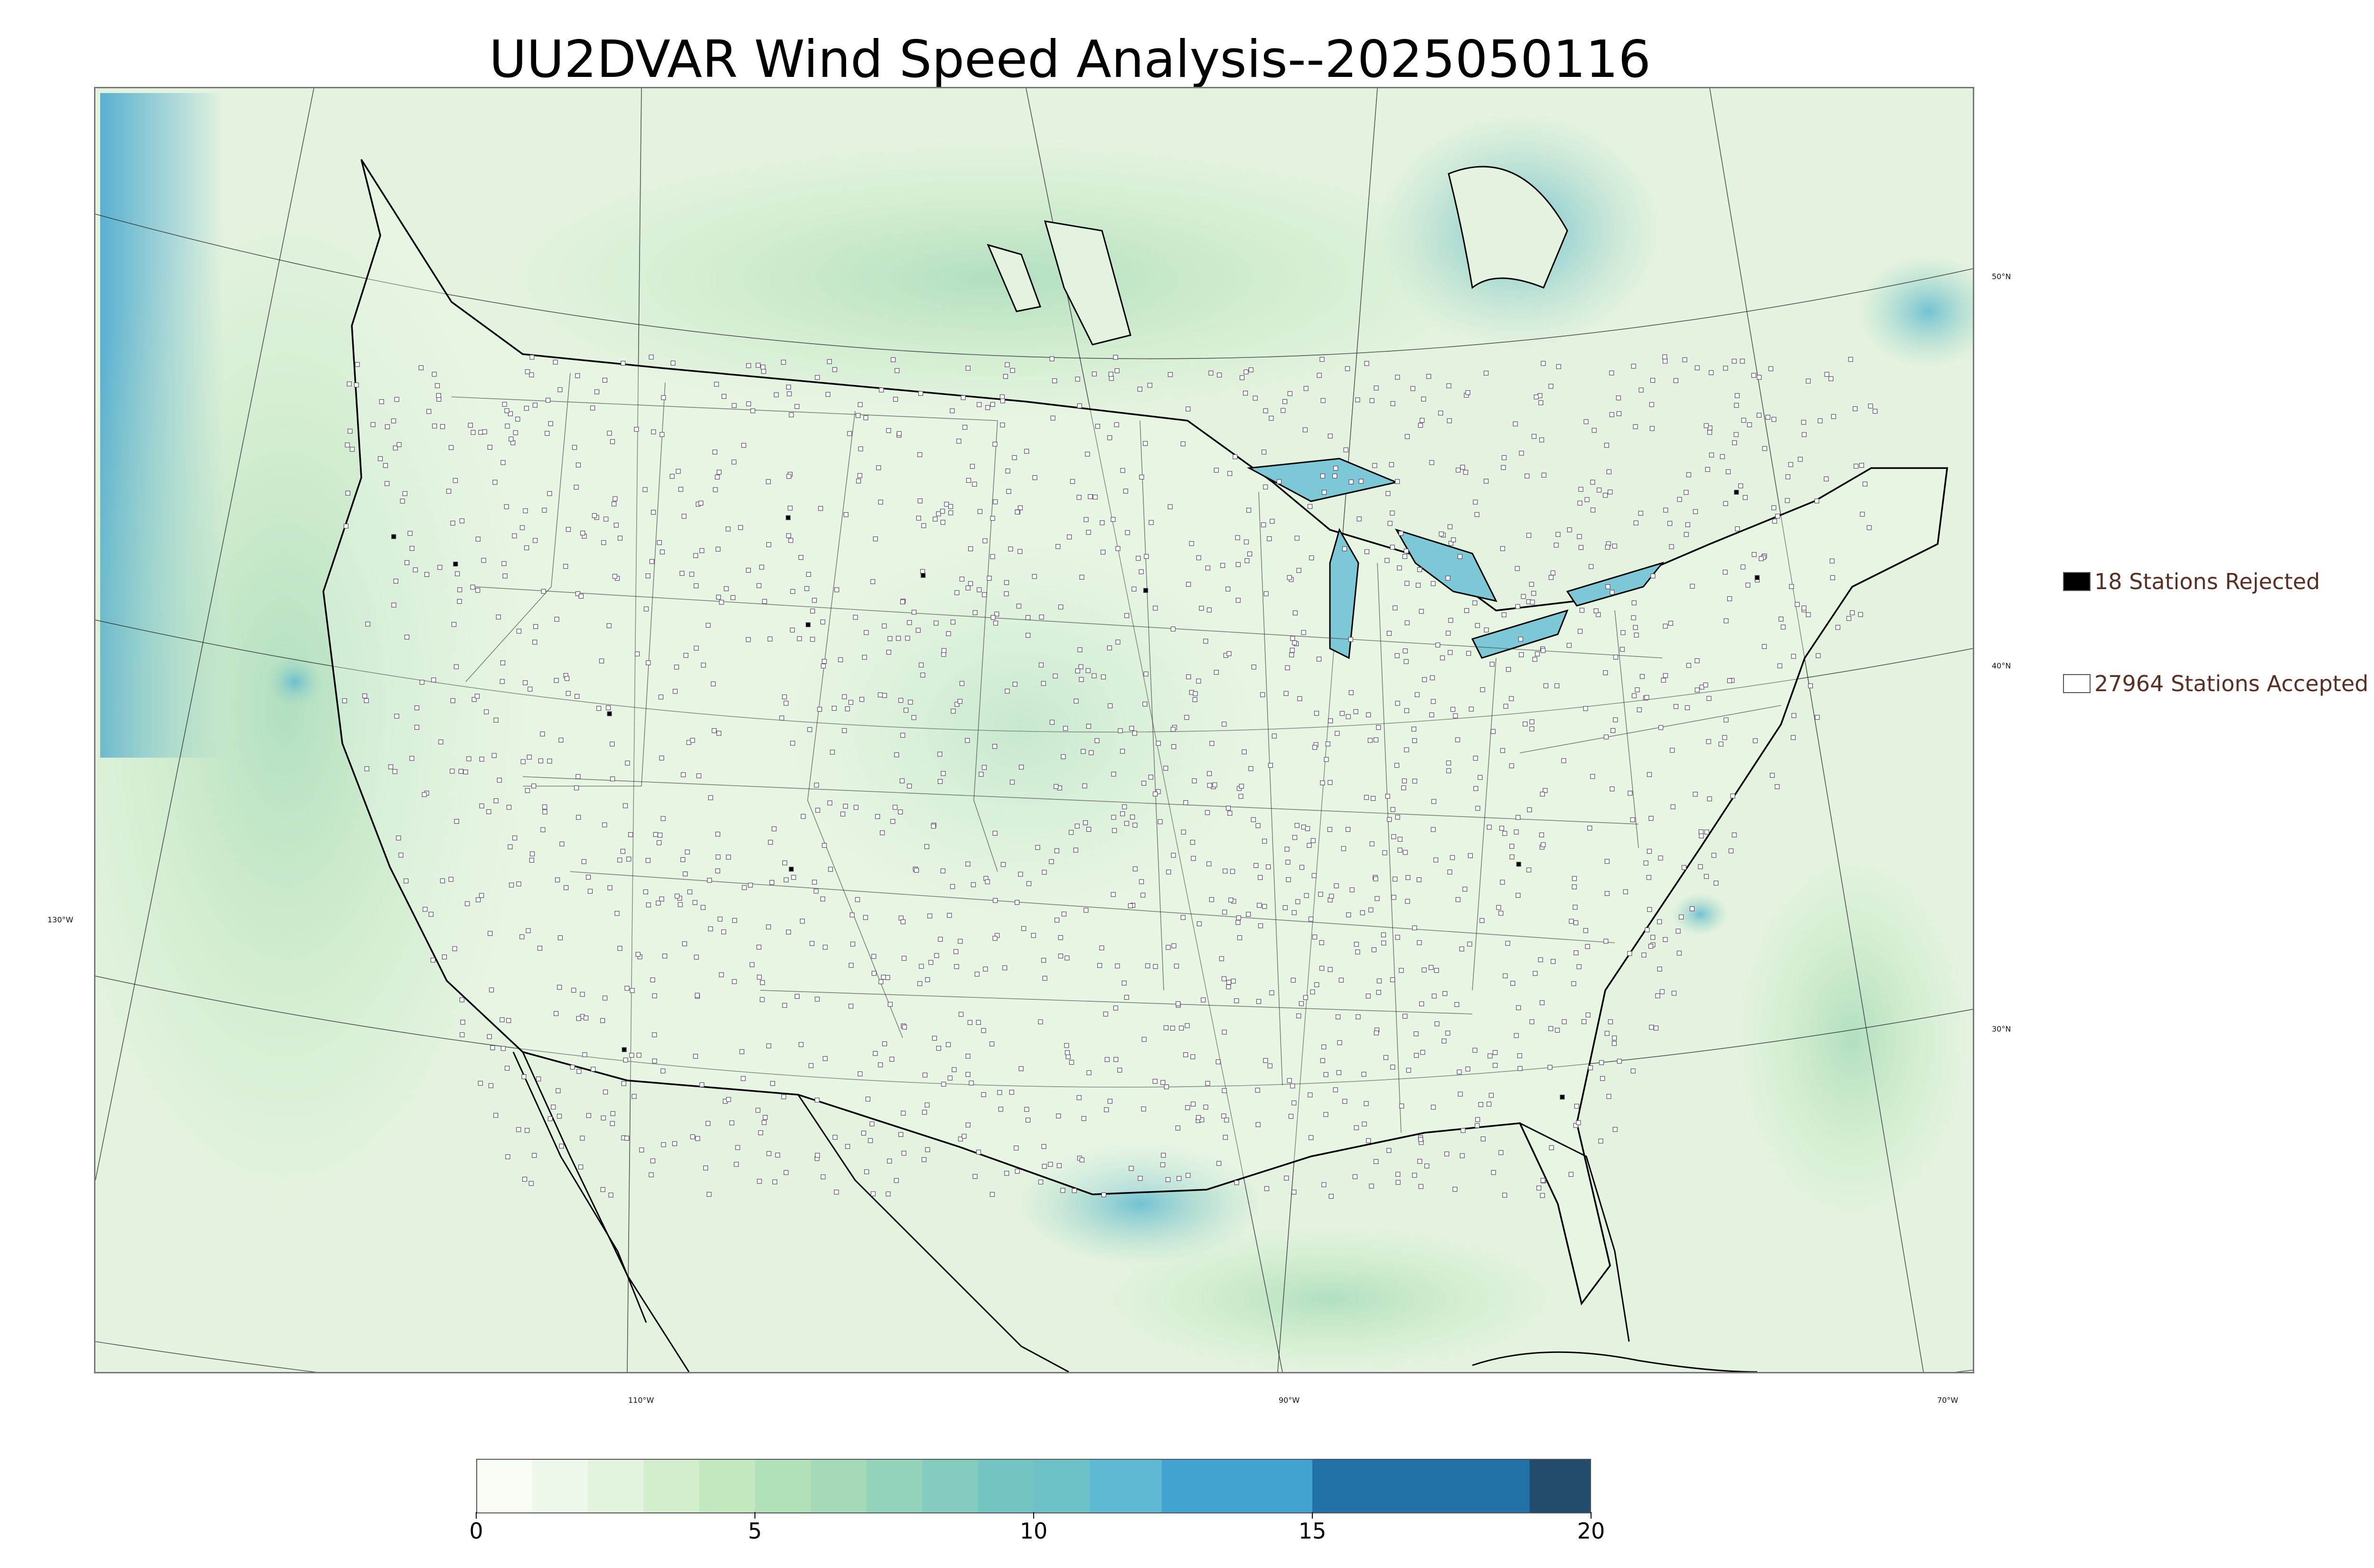  I want to click on lat-label-30n: 30°N, so click(2001, 1028).